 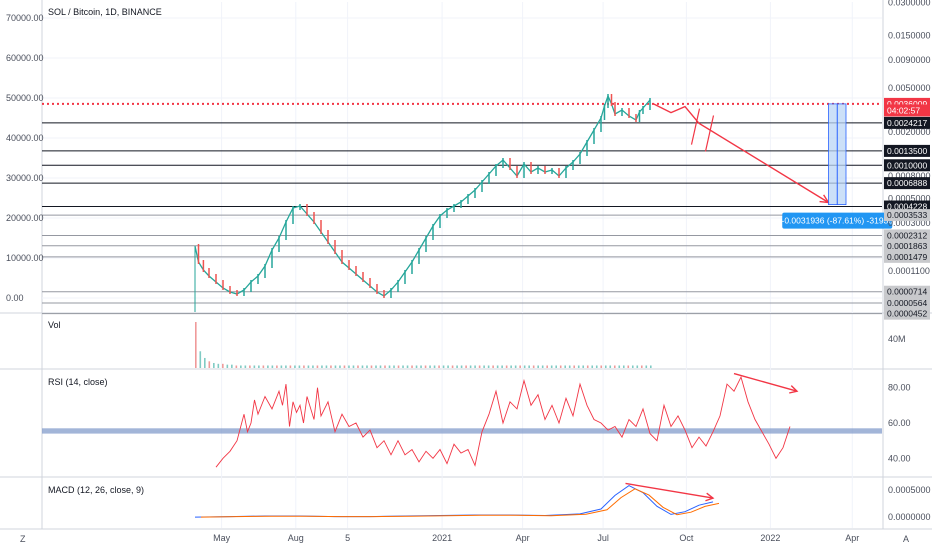 What do you see at coordinates (23, 539) in the screenshot?
I see `zoom-icon-left: Z` at bounding box center [23, 539].